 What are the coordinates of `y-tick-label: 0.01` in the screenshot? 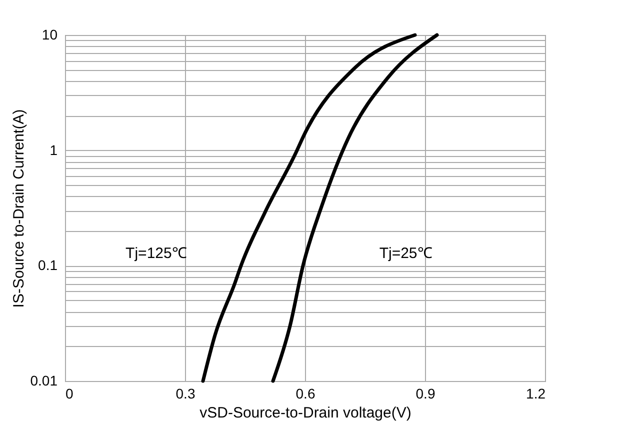 It's located at (44, 380).